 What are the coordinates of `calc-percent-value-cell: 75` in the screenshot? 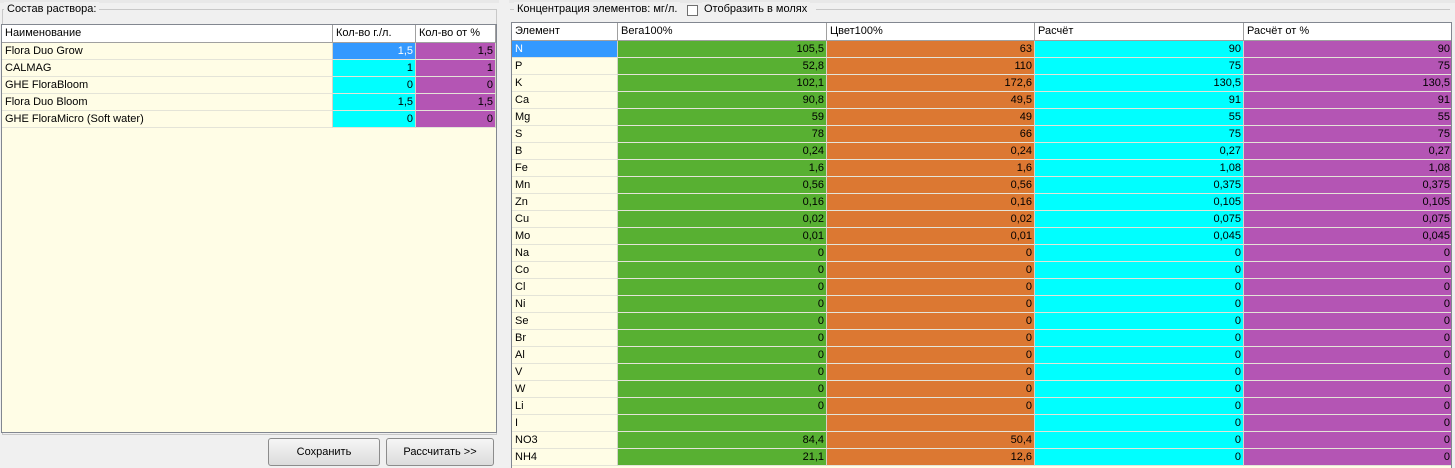 It's located at (1347, 66).